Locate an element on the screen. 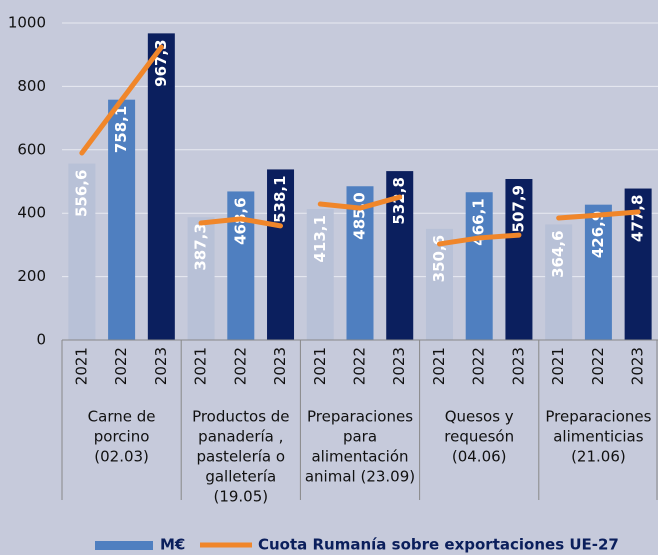 This screenshot has height=555, width=658. data-label: 387,3 is located at coordinates (201, 246).